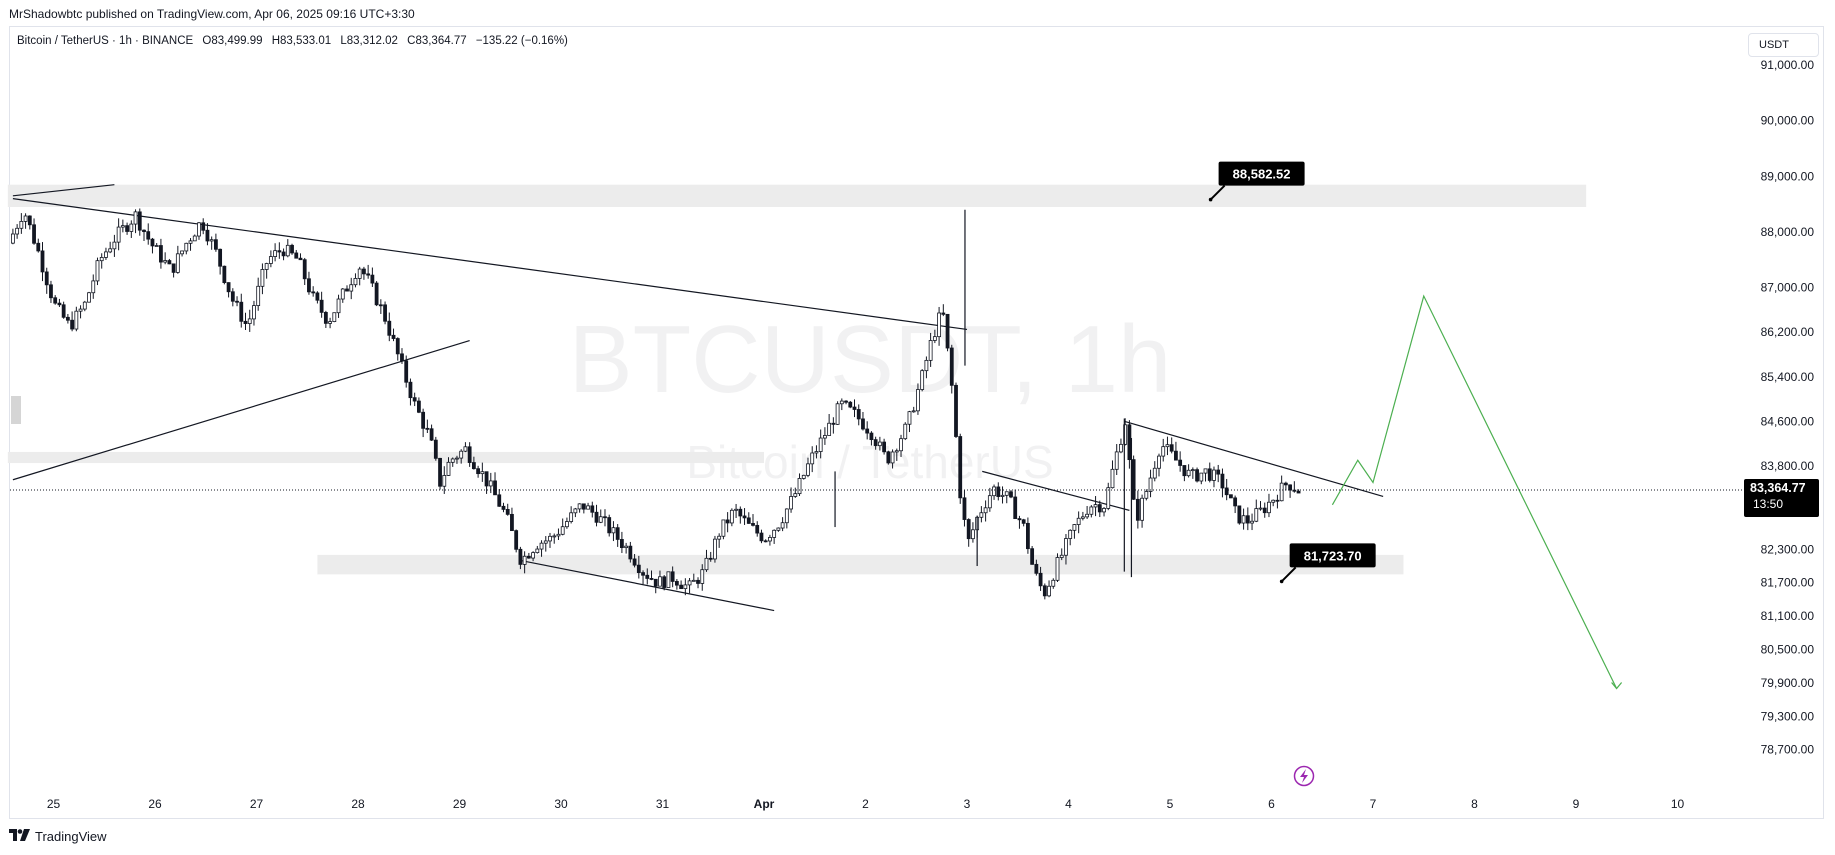  What do you see at coordinates (1068, 804) in the screenshot?
I see `x-tick-label: 4` at bounding box center [1068, 804].